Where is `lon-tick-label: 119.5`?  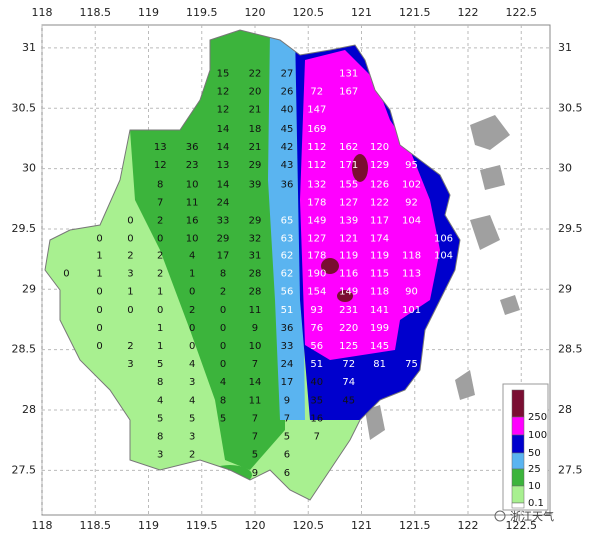
lon-tick-label: 119.5 is located at coordinates (202, 12).